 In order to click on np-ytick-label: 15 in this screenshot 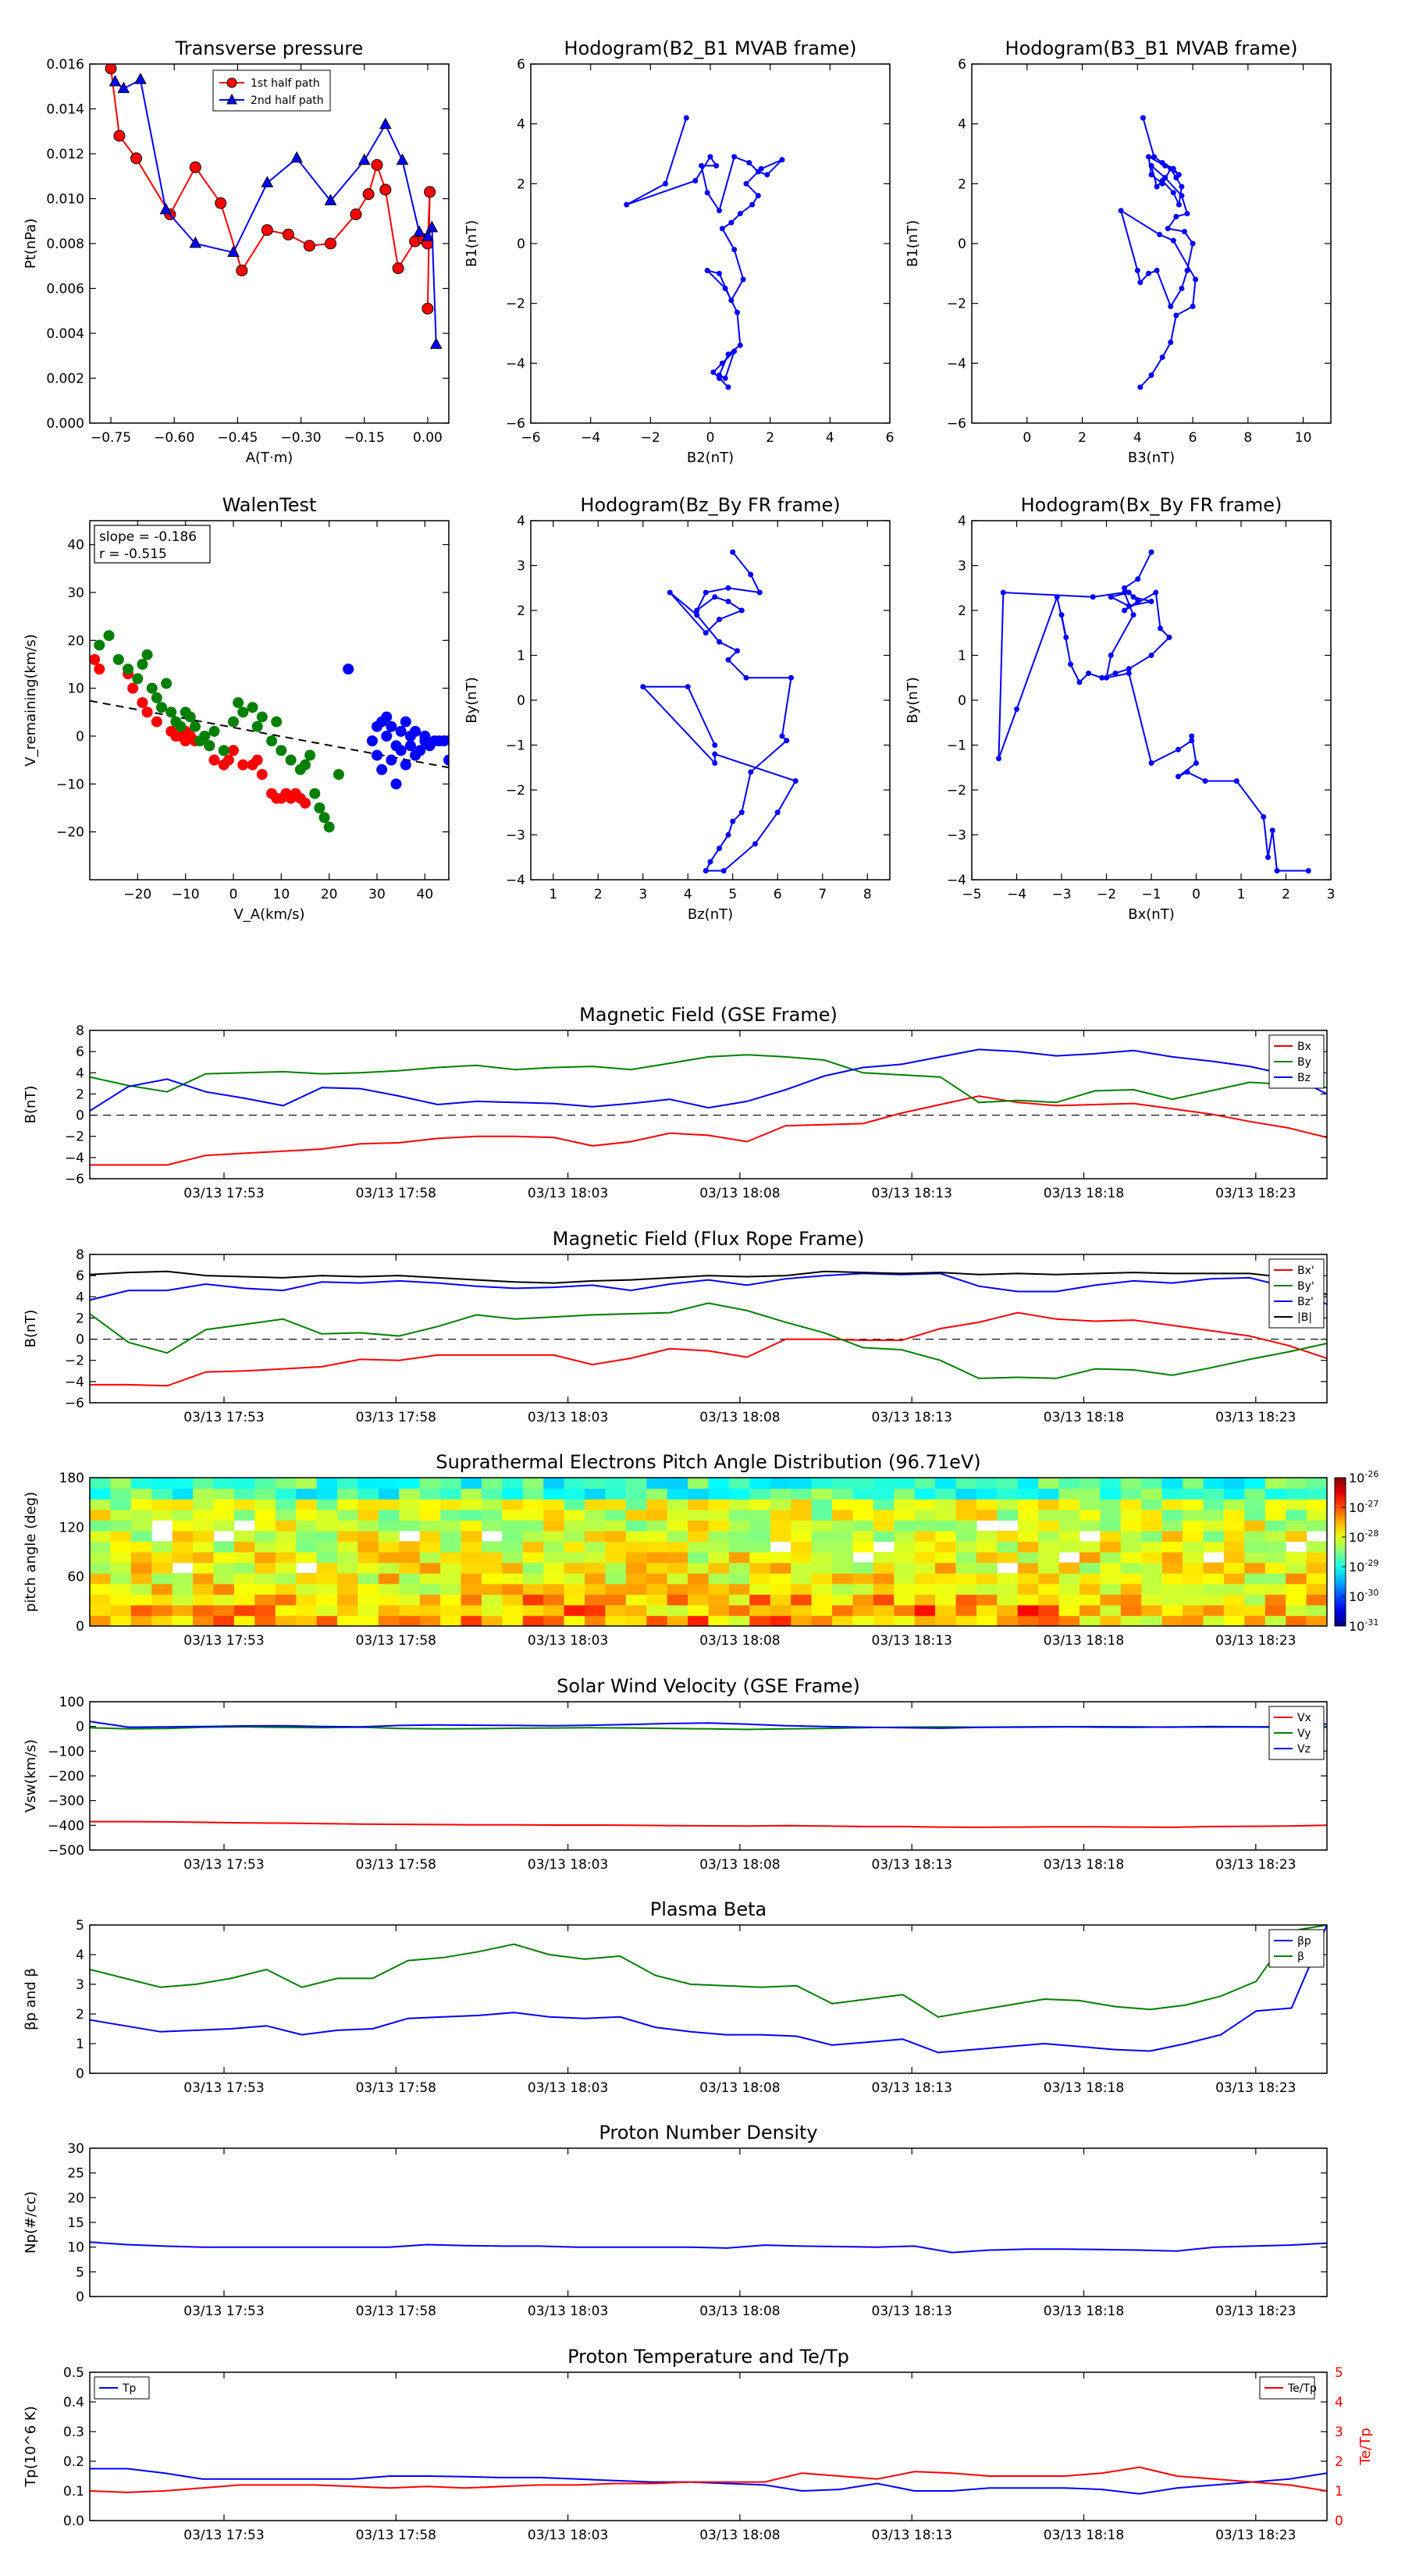, I will do `click(76, 2223)`.